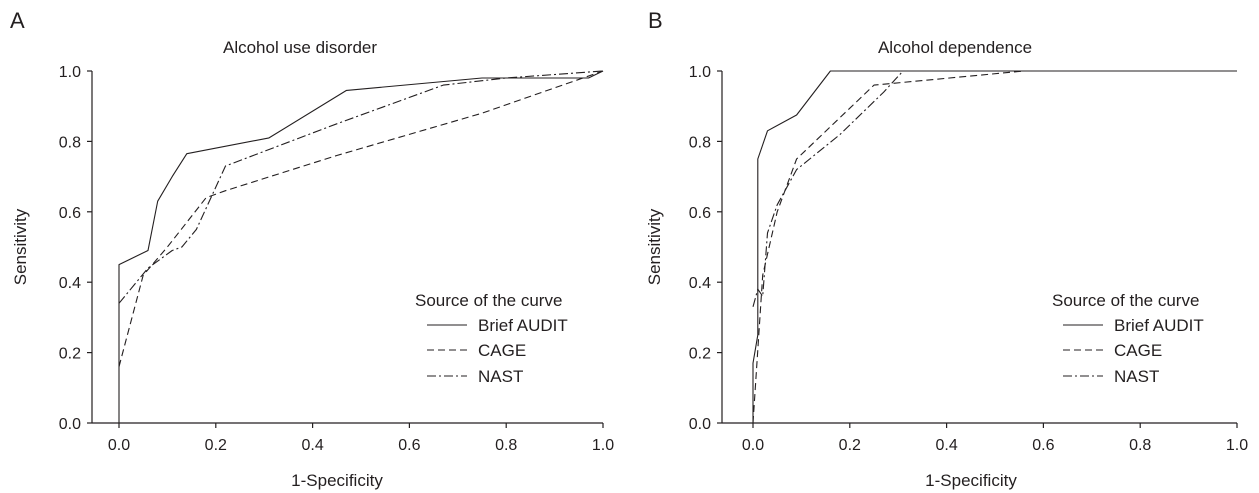 Image resolution: width=1259 pixels, height=493 pixels. Describe the element at coordinates (955, 47) in the screenshot. I see `chart-title: Alcohol dependence` at that location.